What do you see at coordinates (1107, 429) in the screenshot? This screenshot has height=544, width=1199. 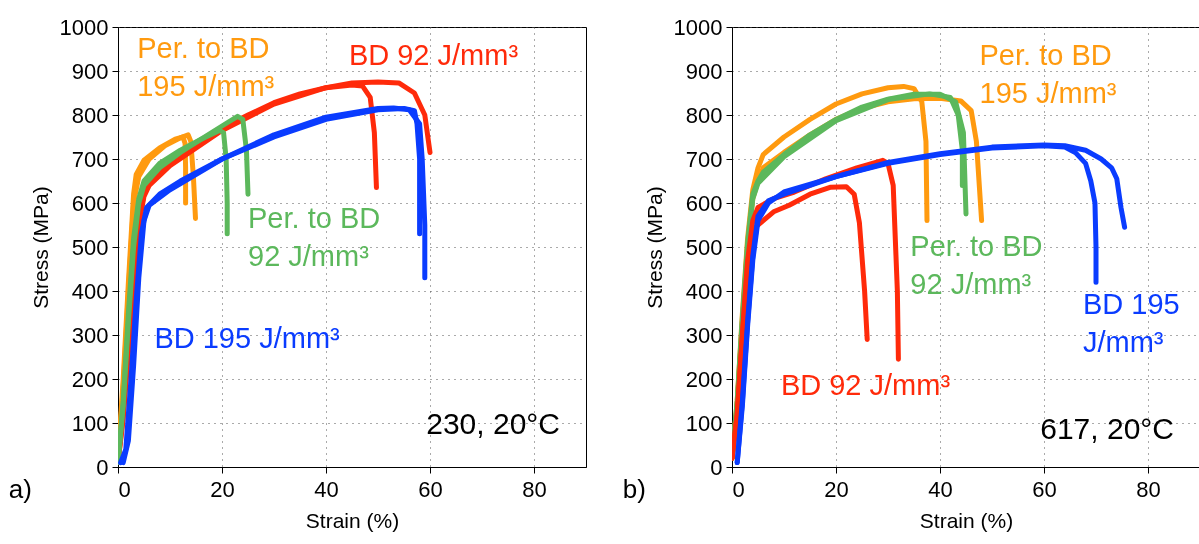 I see `annotation: 617, 20°C` at bounding box center [1107, 429].